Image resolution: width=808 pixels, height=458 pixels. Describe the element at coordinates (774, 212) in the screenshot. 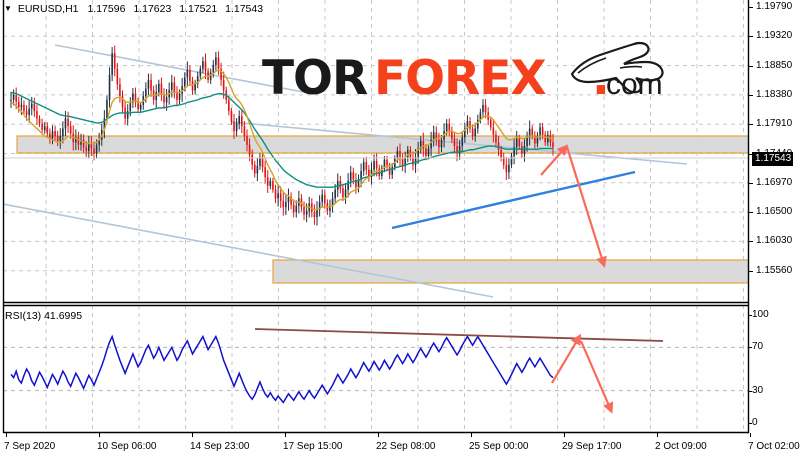

I see `price-axis-label: 1.16500` at that location.